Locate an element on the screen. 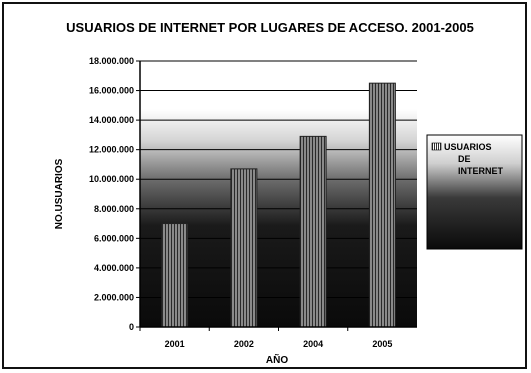 The image size is (531, 373). y-tick-label: 16.000.000 is located at coordinates (111, 91).